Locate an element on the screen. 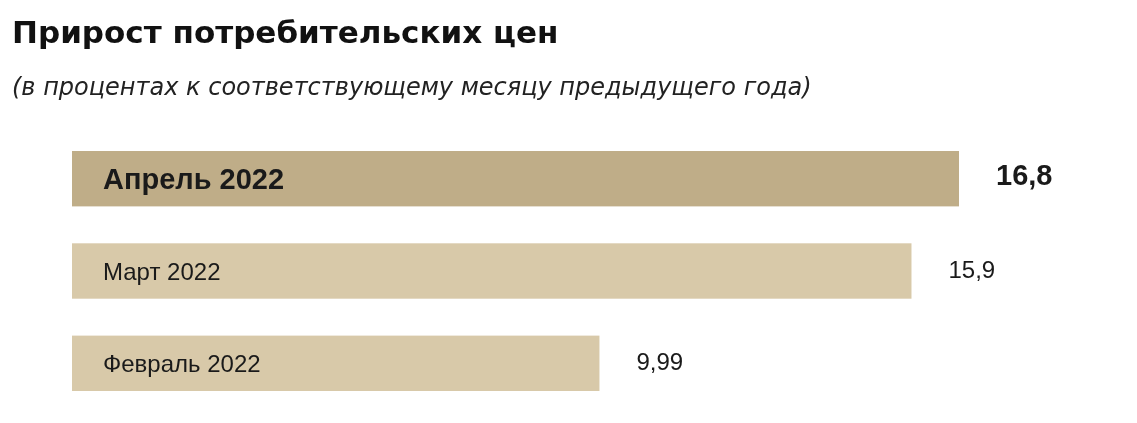 The image size is (1137, 423). chart-subtitle: (в процентах к соответствующему месяцу предыдущего года) is located at coordinates (412, 87).